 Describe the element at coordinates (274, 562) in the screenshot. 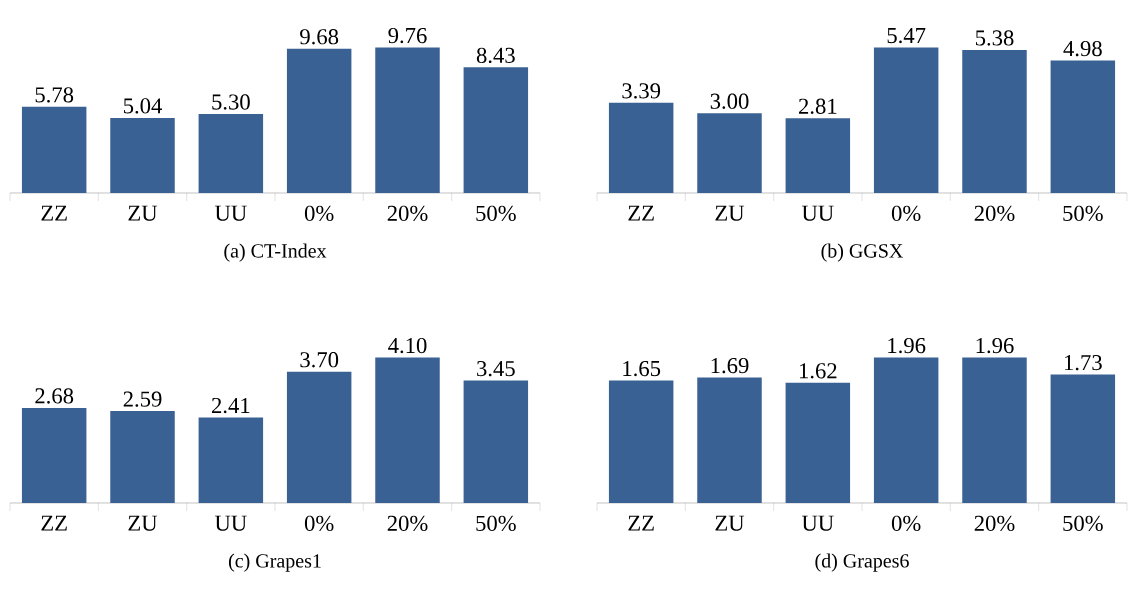

I see `text: (c) Grapes1` at that location.